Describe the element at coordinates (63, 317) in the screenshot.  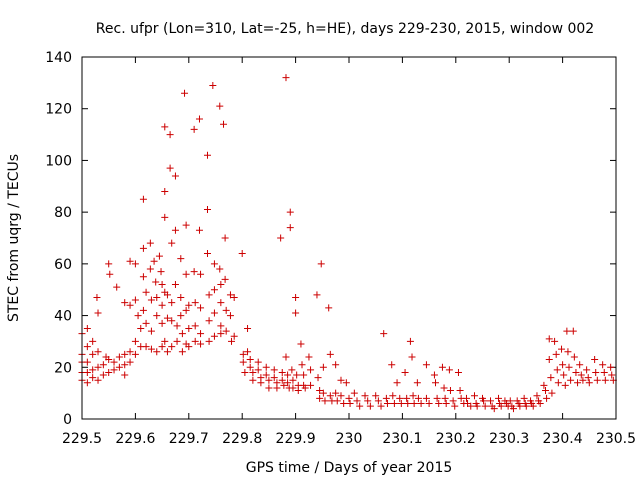
I see `y-tick-label: 40` at that location.